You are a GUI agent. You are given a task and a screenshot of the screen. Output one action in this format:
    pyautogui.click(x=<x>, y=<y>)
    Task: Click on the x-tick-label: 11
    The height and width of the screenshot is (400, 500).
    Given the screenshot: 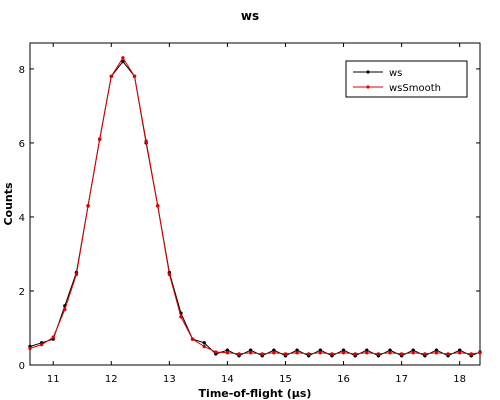 What is the action you would take?
    pyautogui.click(x=53, y=379)
    